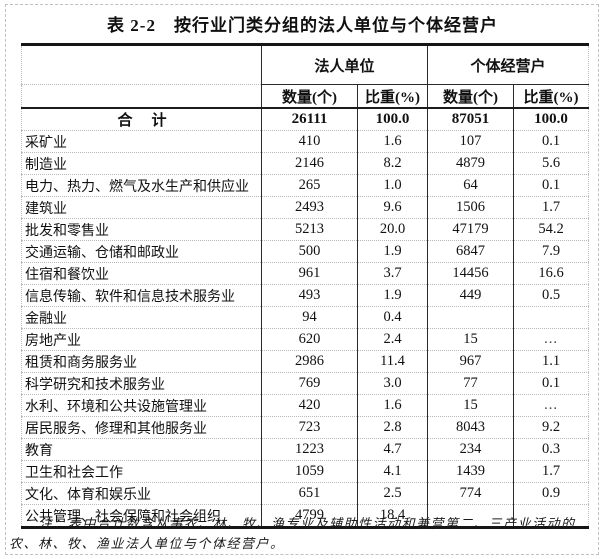 Image resolution: width=605 pixels, height=559 pixels. What do you see at coordinates (141, 405) in the screenshot?
I see `industry-label: 水利、环境和公共设施管理业` at bounding box center [141, 405].